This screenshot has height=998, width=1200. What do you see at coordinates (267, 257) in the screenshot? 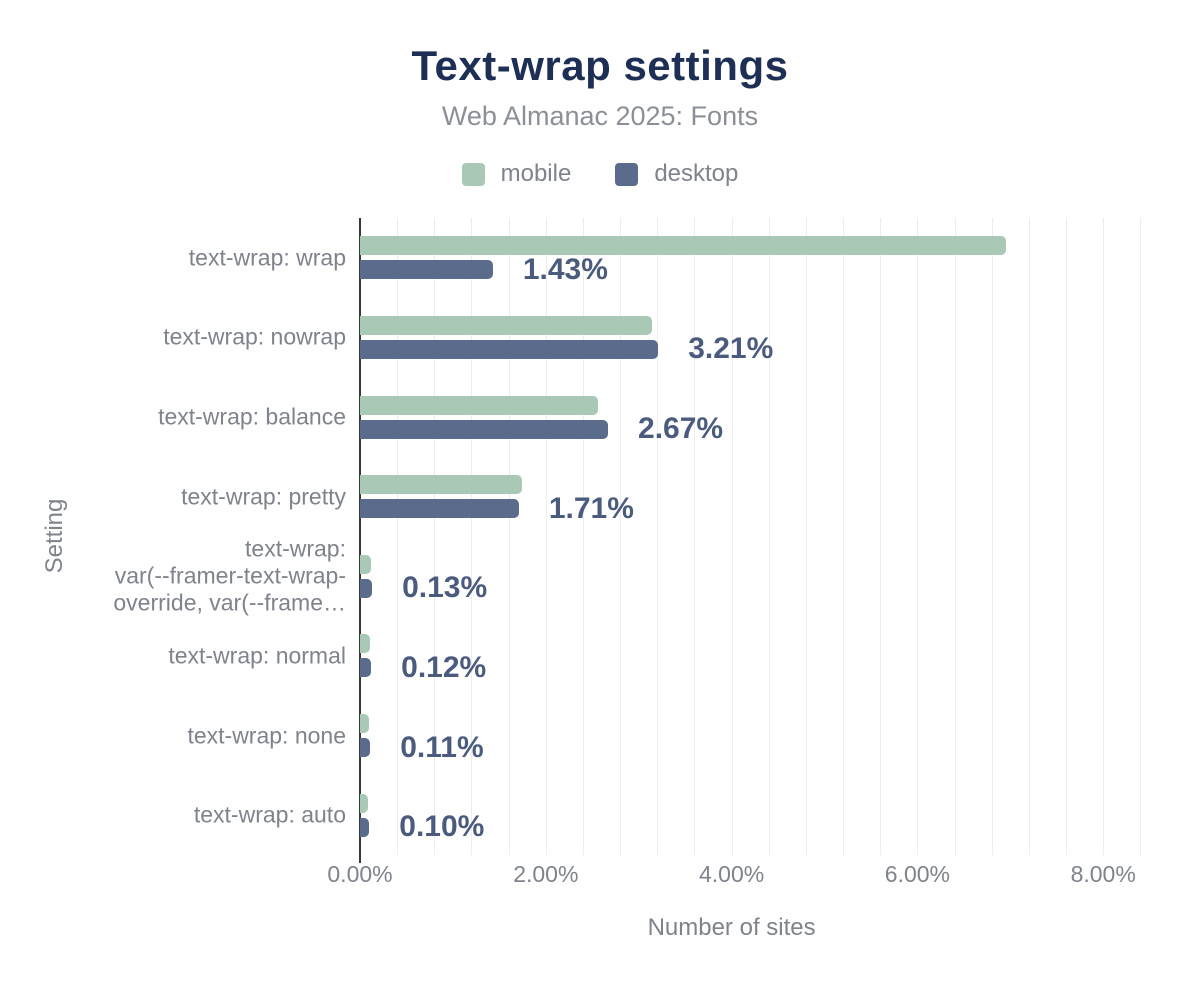
I see `category-label: text-wrap: wrap` at bounding box center [267, 257].